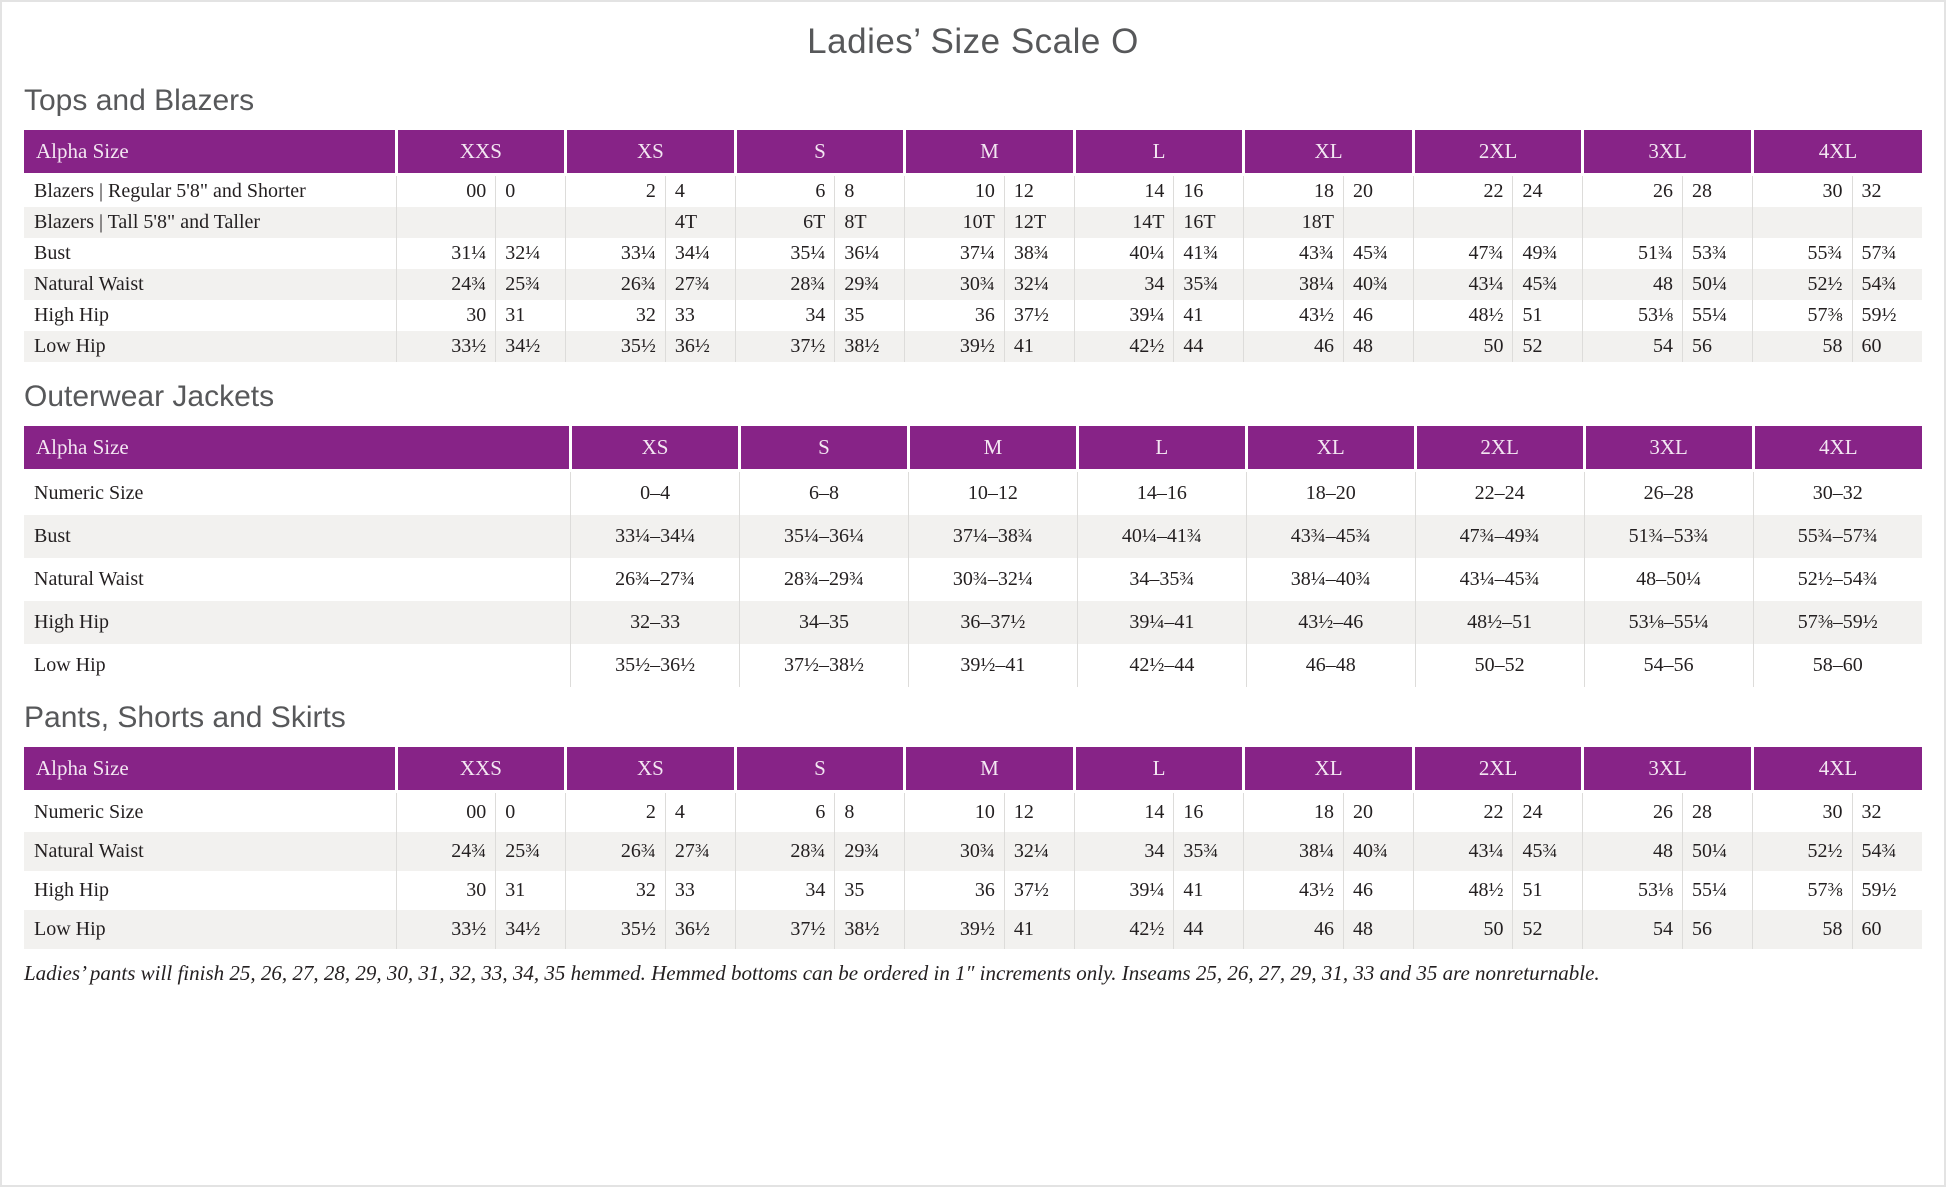 The width and height of the screenshot is (1946, 1187). What do you see at coordinates (1717, 315) in the screenshot?
I see `size-value-cell: 55¼` at bounding box center [1717, 315].